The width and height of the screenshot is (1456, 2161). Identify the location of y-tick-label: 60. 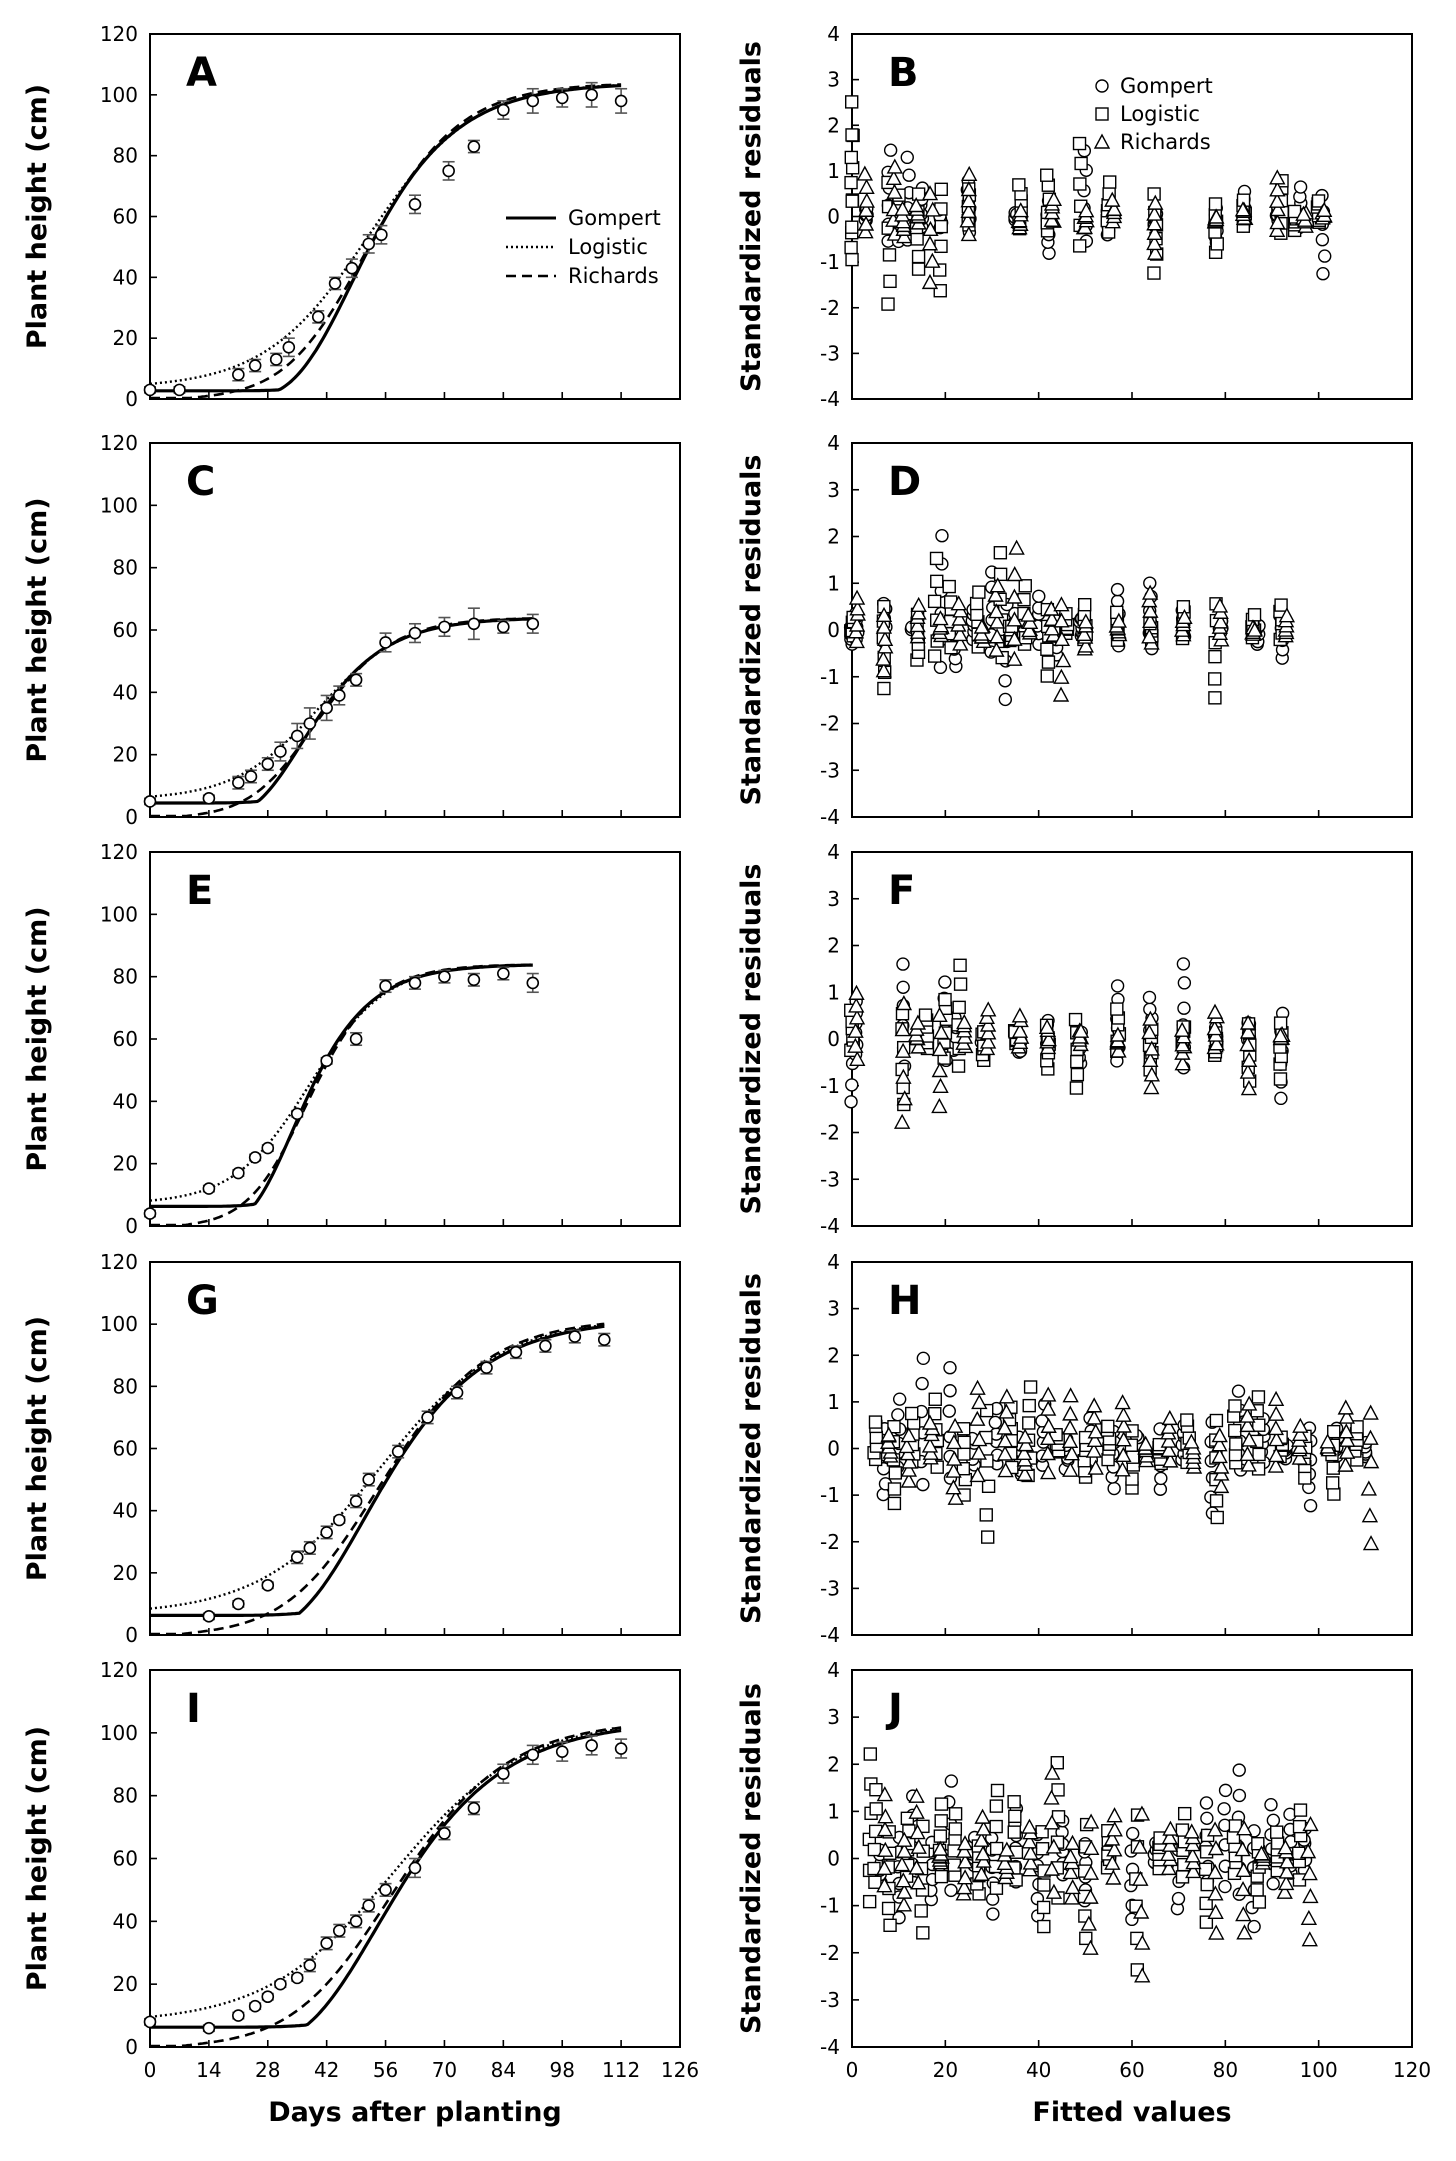
(125, 1039).